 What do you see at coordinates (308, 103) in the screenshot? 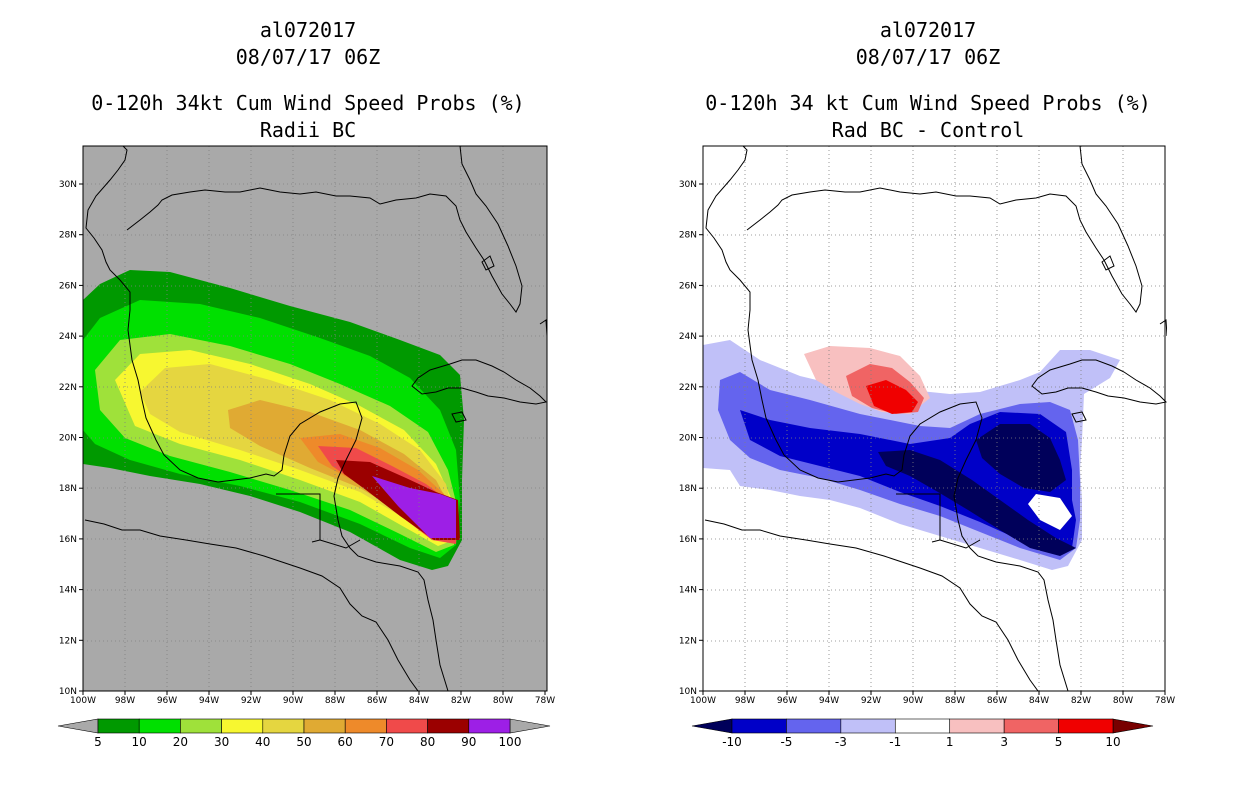
I see `left-title: 0-120h 34kt Cum Wind Speed Probs (%)` at bounding box center [308, 103].